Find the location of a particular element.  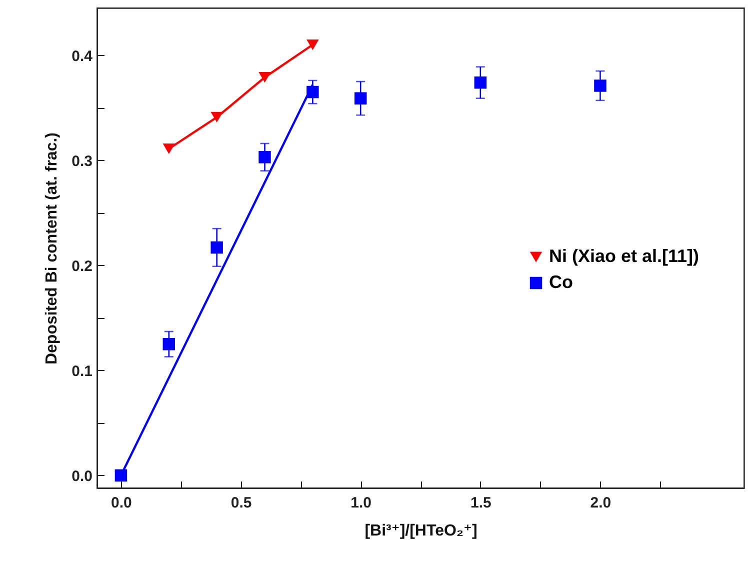

y-axis-title: Deposited Bi content (at. frac.) is located at coordinates (52, 248).